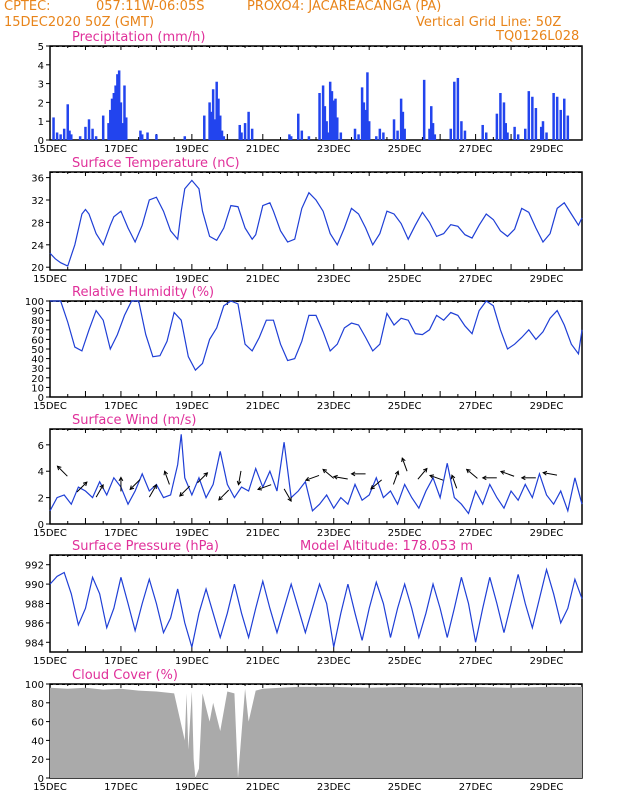 The height and width of the screenshot is (800, 618). What do you see at coordinates (34, 685) in the screenshot?
I see `y-tick-label: 100` at bounding box center [34, 685].